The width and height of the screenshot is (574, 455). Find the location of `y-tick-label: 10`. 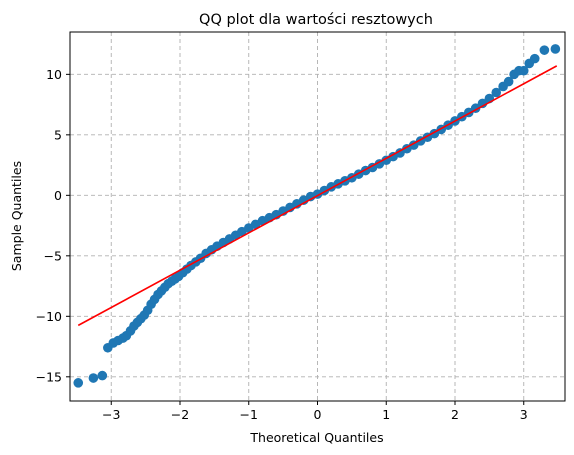

y-tick-label: 10 is located at coordinates (54, 74).